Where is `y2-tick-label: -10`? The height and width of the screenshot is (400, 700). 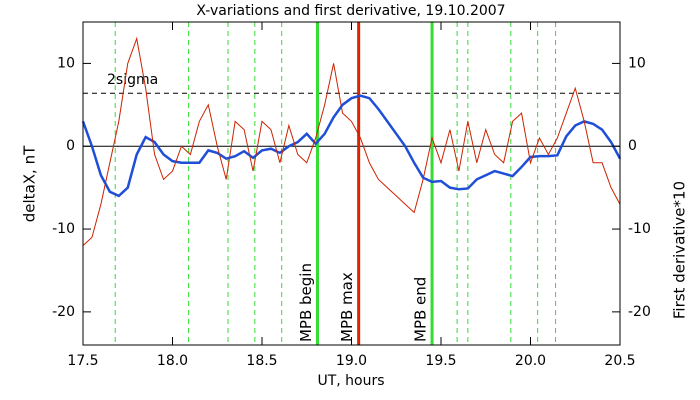
y2-tick-label: -10 is located at coordinates (639, 229).